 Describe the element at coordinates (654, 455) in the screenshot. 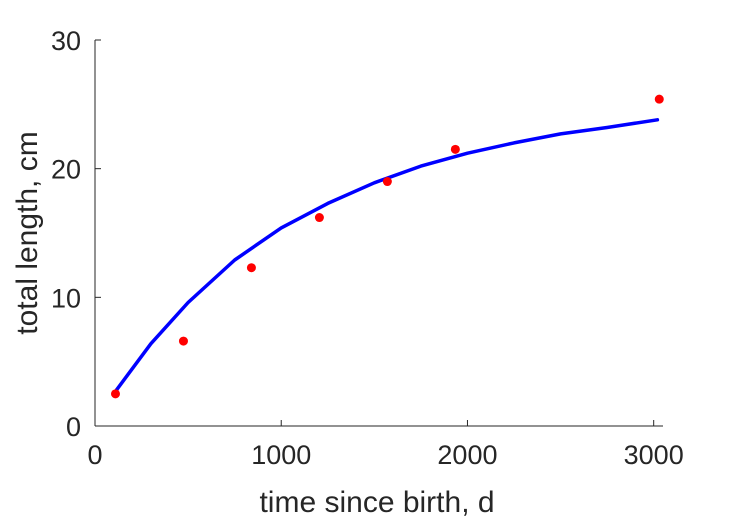

I see `x-tick-label: 3000` at that location.